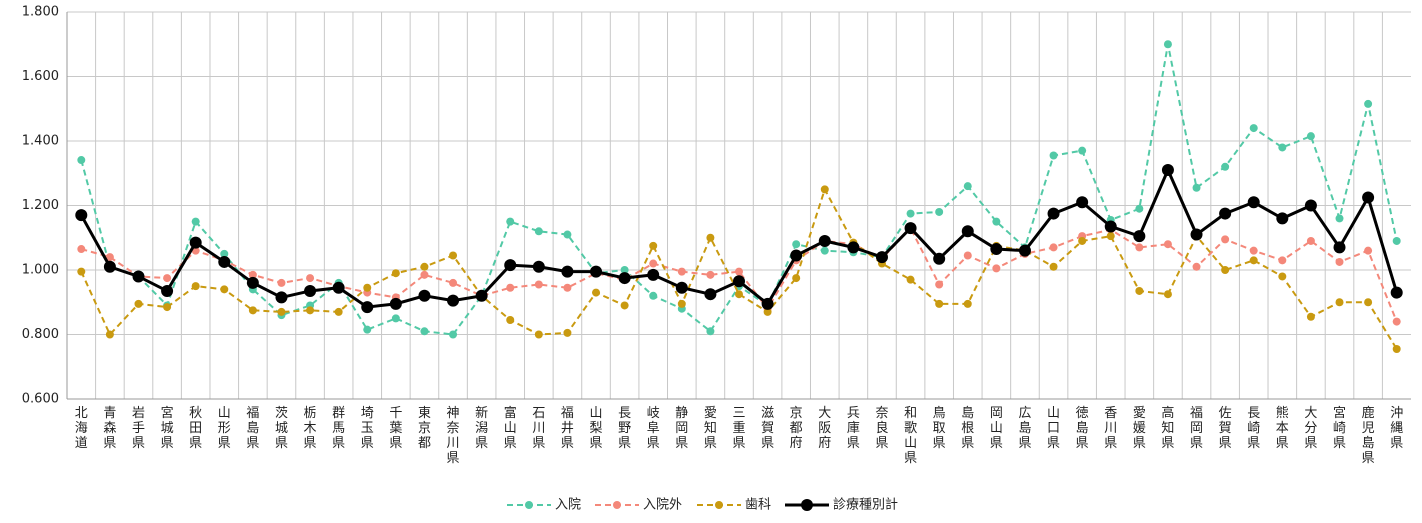 Image resolution: width=1422 pixels, height=523 pixels. What do you see at coordinates (138, 428) in the screenshot?
I see `x-tick-label: 岩手県` at bounding box center [138, 428].